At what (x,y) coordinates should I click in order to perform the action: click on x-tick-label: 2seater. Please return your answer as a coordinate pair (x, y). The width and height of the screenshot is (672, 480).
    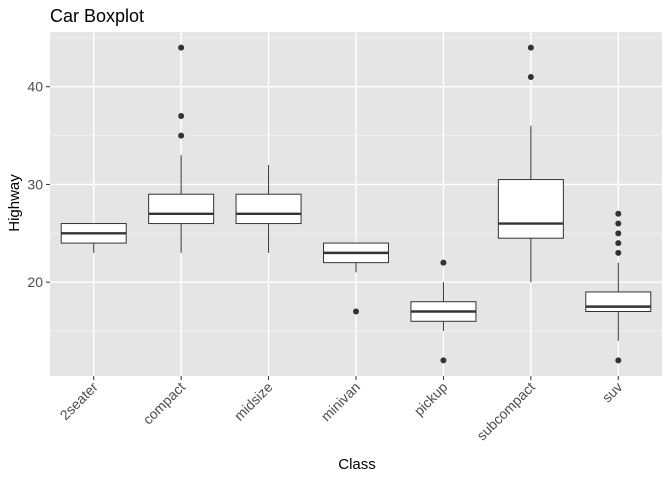
    Looking at the image, I should click on (78, 401).